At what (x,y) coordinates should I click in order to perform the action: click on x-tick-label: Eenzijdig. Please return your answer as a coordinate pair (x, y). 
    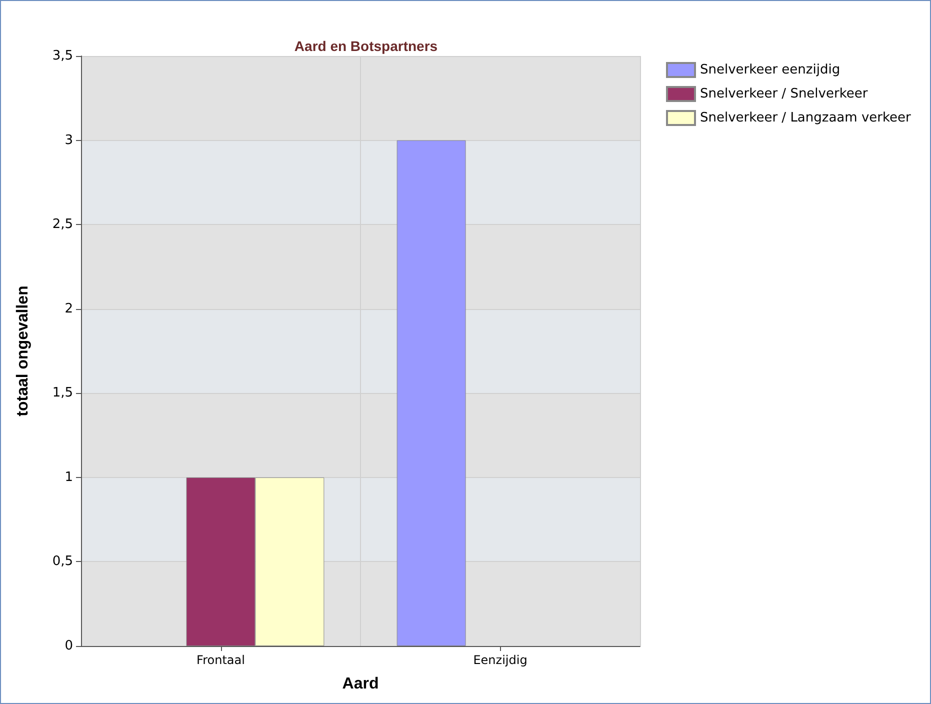
    Looking at the image, I should click on (500, 660).